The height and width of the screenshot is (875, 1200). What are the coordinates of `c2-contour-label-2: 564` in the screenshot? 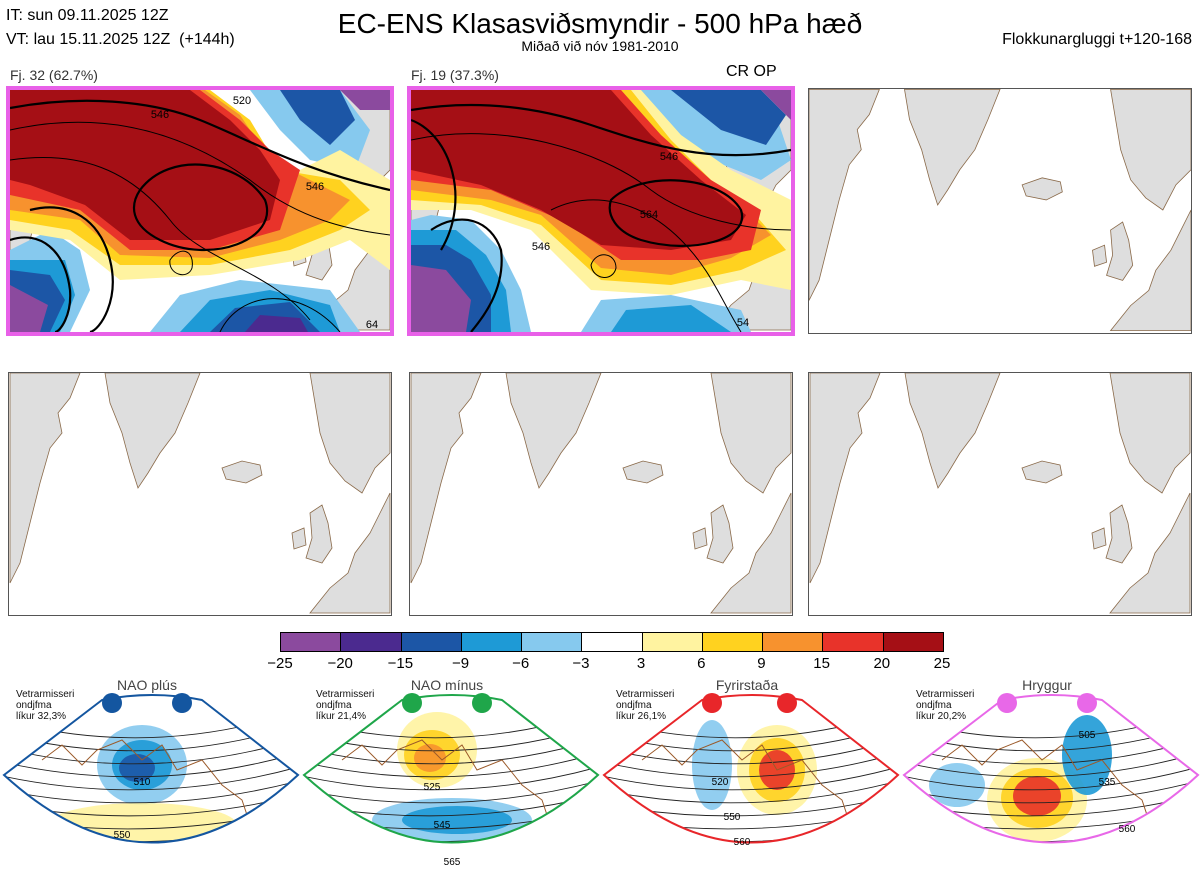 It's located at (649, 215).